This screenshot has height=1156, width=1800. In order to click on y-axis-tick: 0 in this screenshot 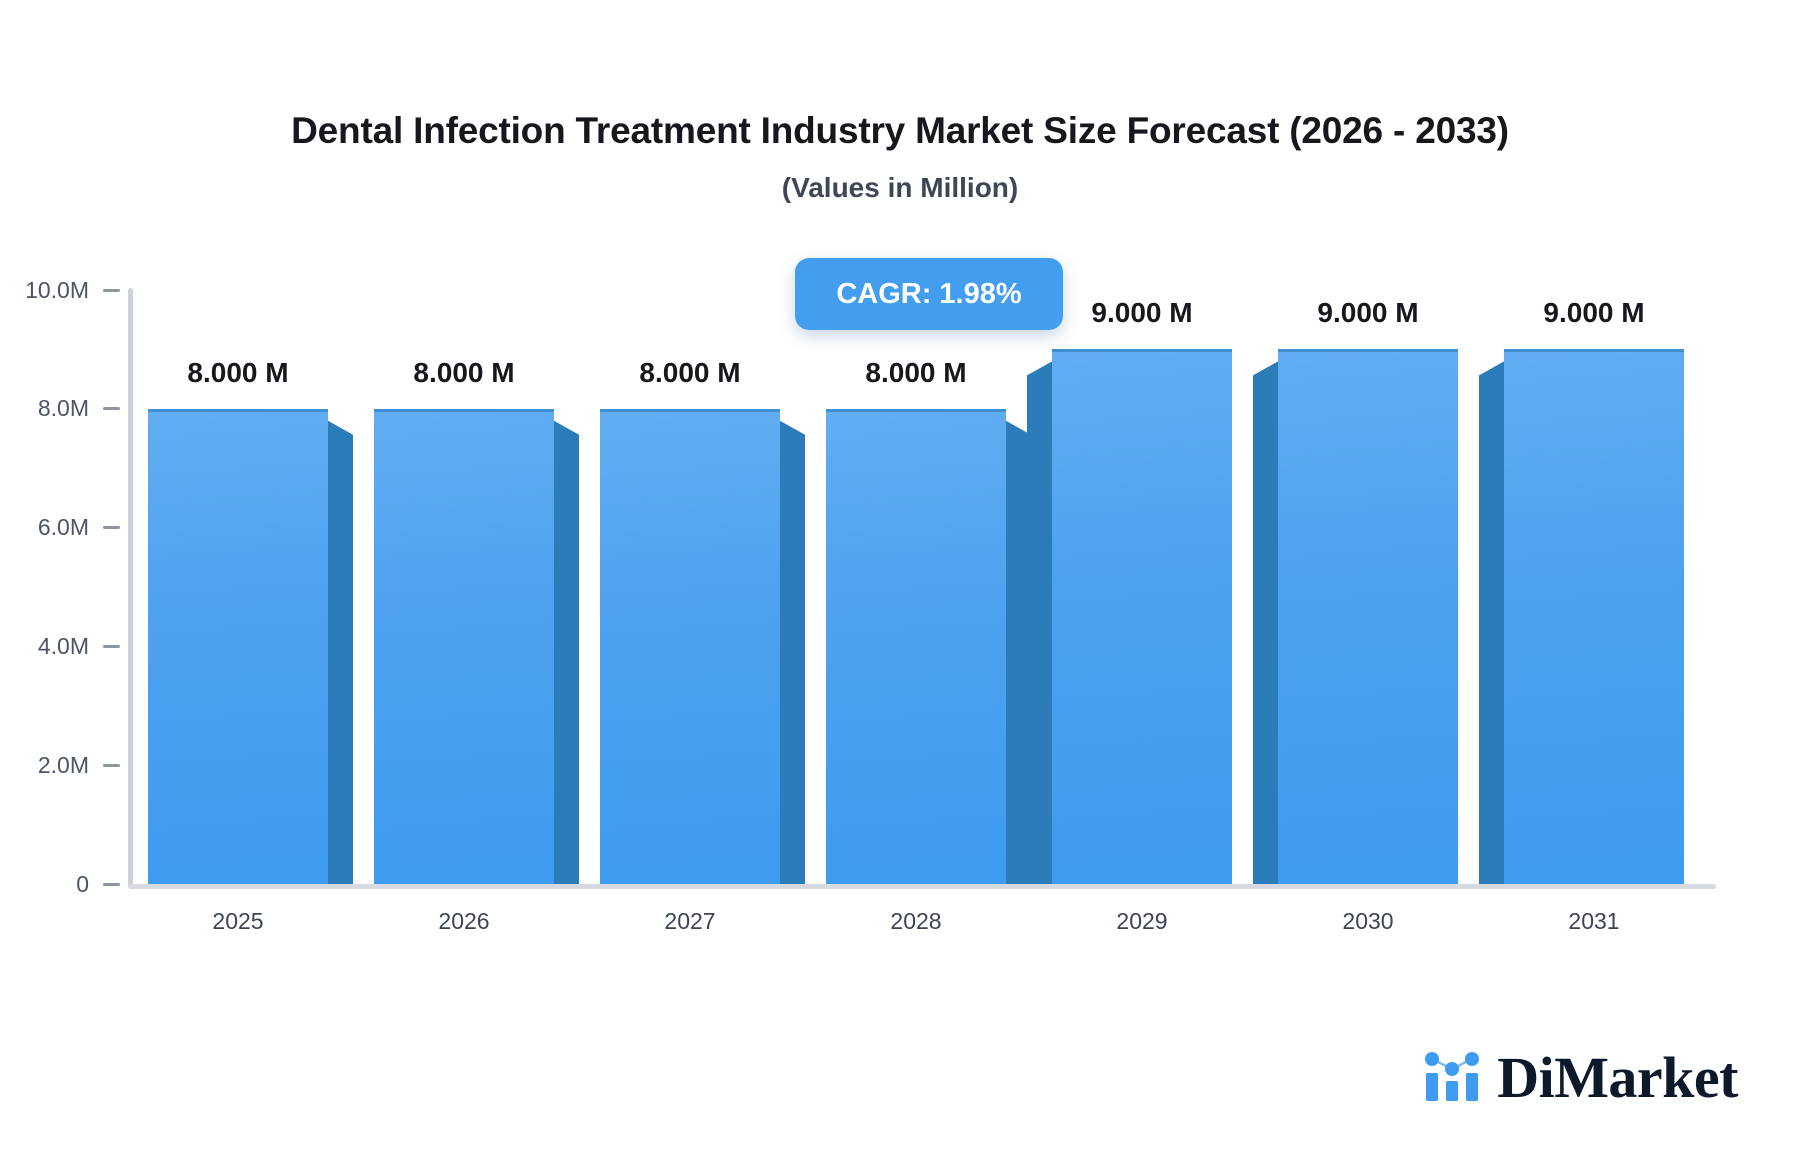, I will do `click(60, 884)`.